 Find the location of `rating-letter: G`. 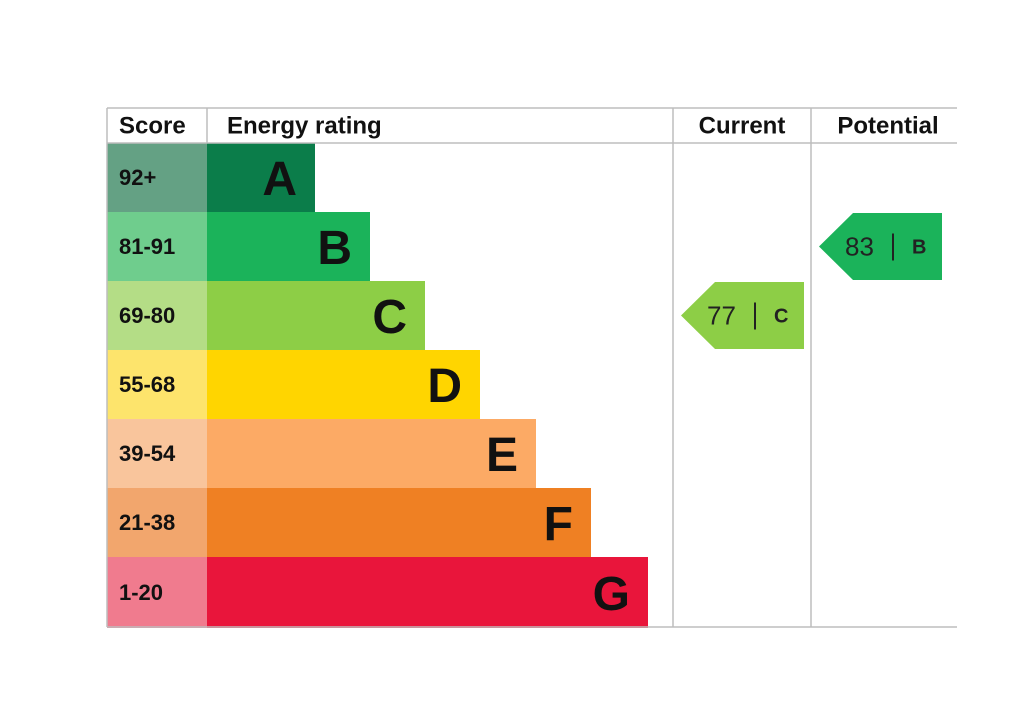

rating-letter: G is located at coordinates (611, 594).